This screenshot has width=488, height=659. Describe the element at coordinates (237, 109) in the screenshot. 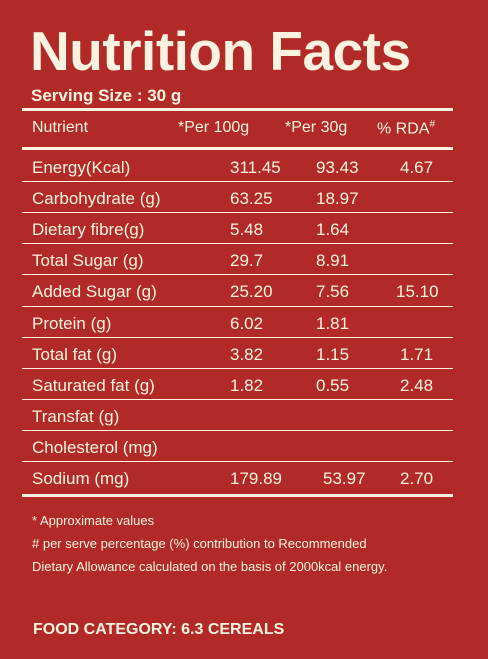

I see `top-divider` at that location.